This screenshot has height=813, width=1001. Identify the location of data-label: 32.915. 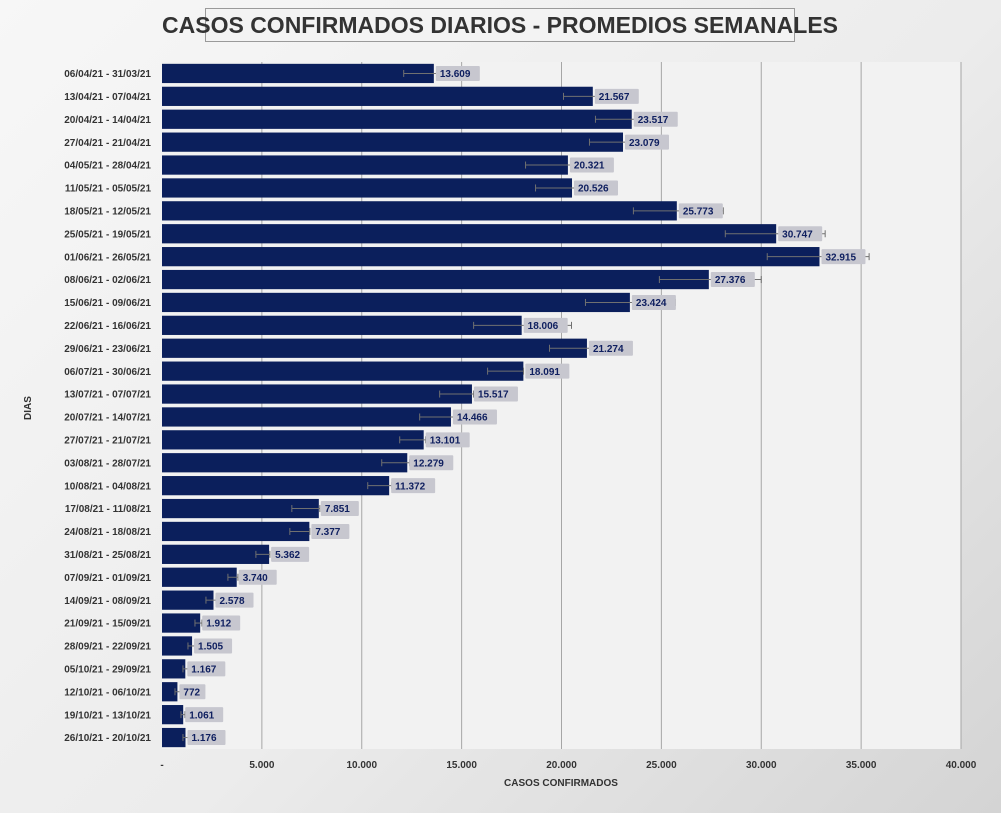
(843, 257).